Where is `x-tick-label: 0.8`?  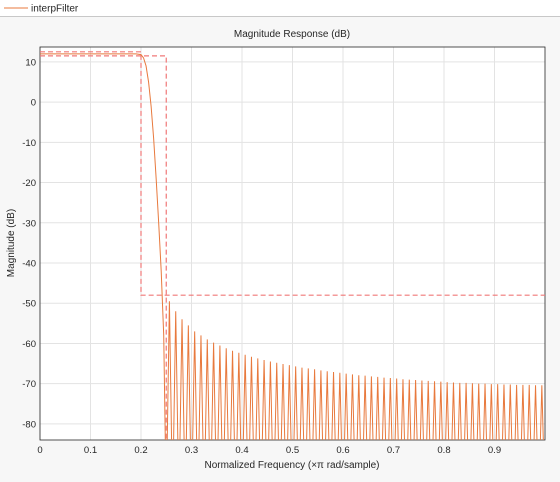
x-tick-label: 0.8 is located at coordinates (443, 450).